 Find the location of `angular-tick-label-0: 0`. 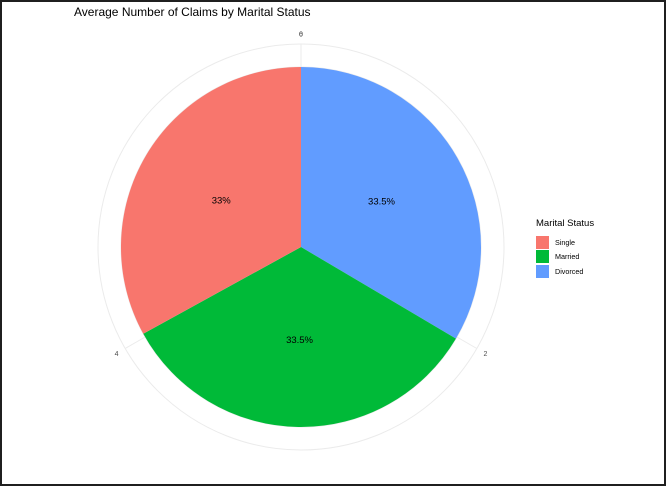

angular-tick-label-0: 0 is located at coordinates (301, 35).